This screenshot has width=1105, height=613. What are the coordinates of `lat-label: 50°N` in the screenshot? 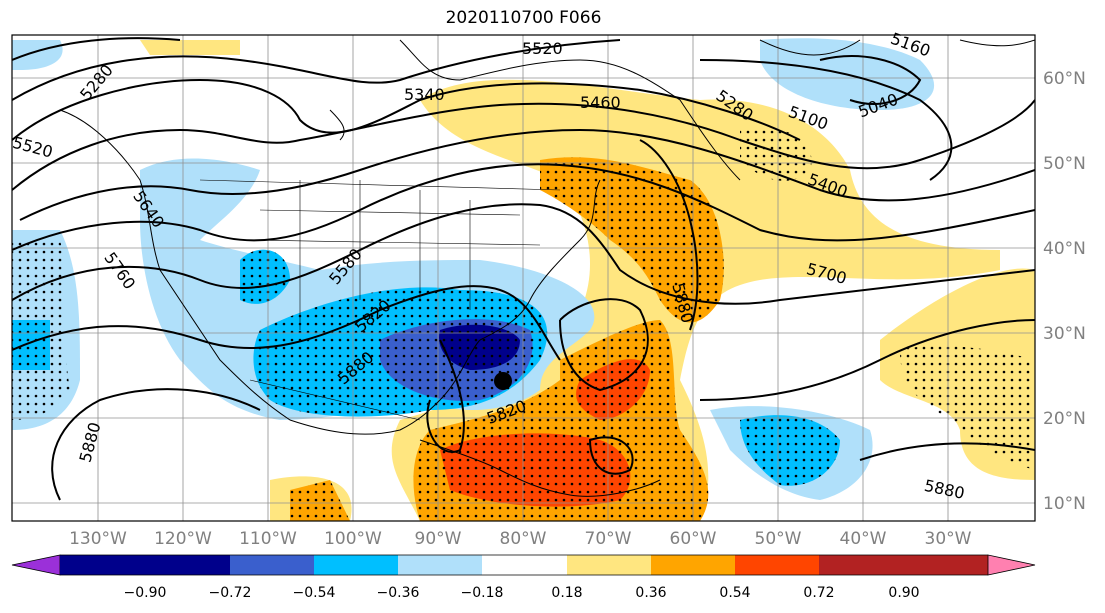 It's located at (1064, 164).